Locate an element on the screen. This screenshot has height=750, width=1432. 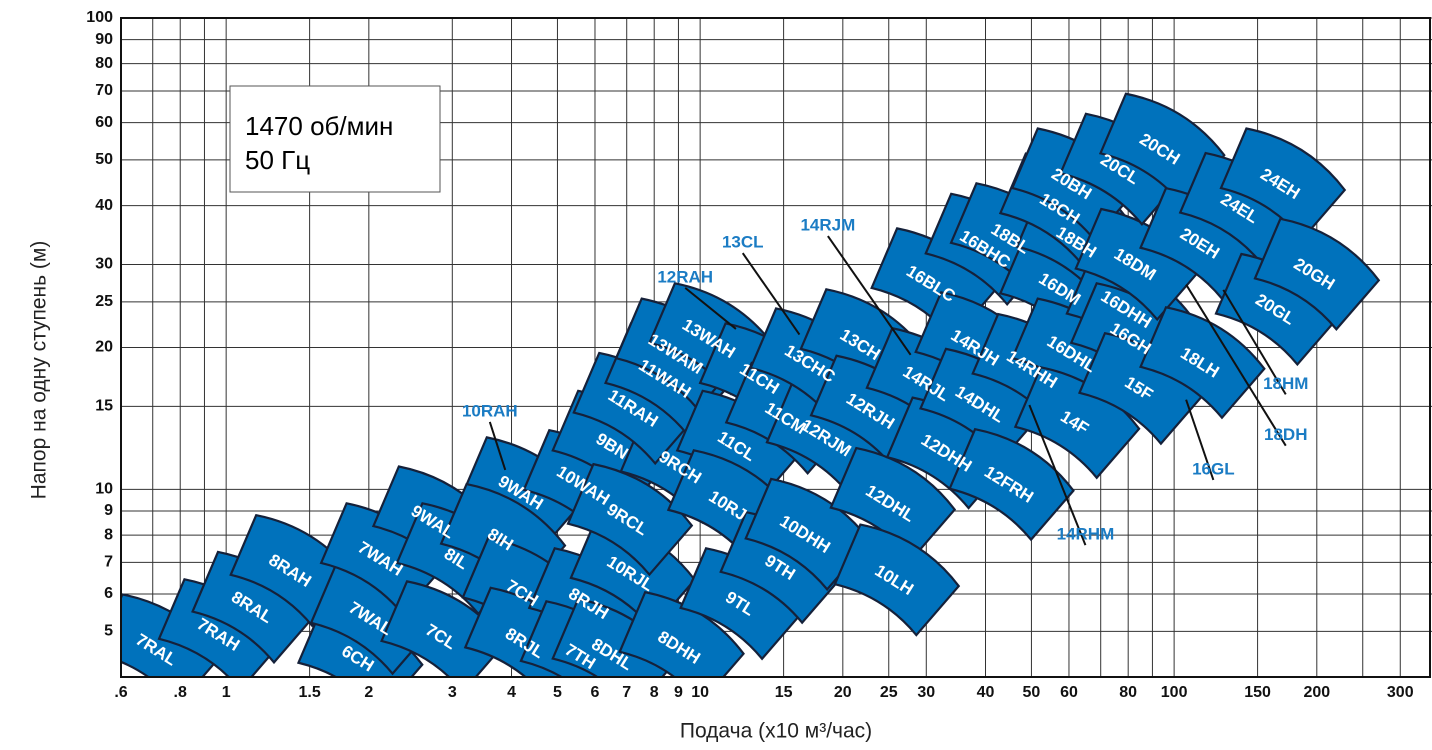
y-tick-label: 9 is located at coordinates (108, 510).